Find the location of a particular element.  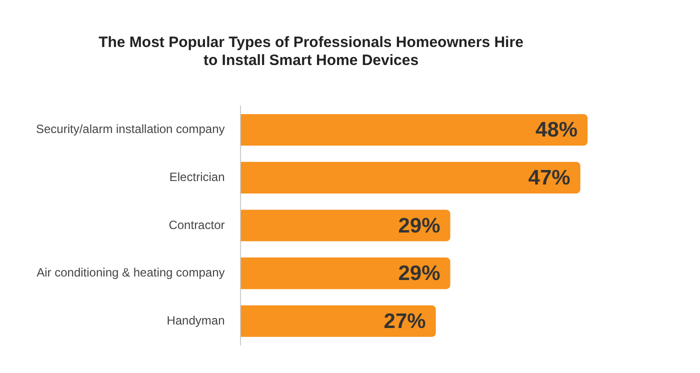

y-tick-label: Electrician is located at coordinates (197, 177).